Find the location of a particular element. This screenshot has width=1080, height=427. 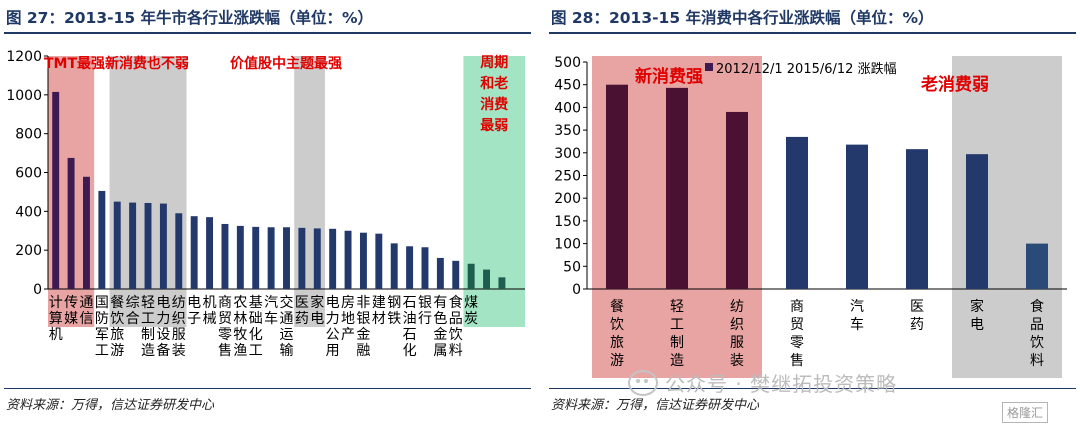

x-tick-label: 造 is located at coordinates (677, 361).